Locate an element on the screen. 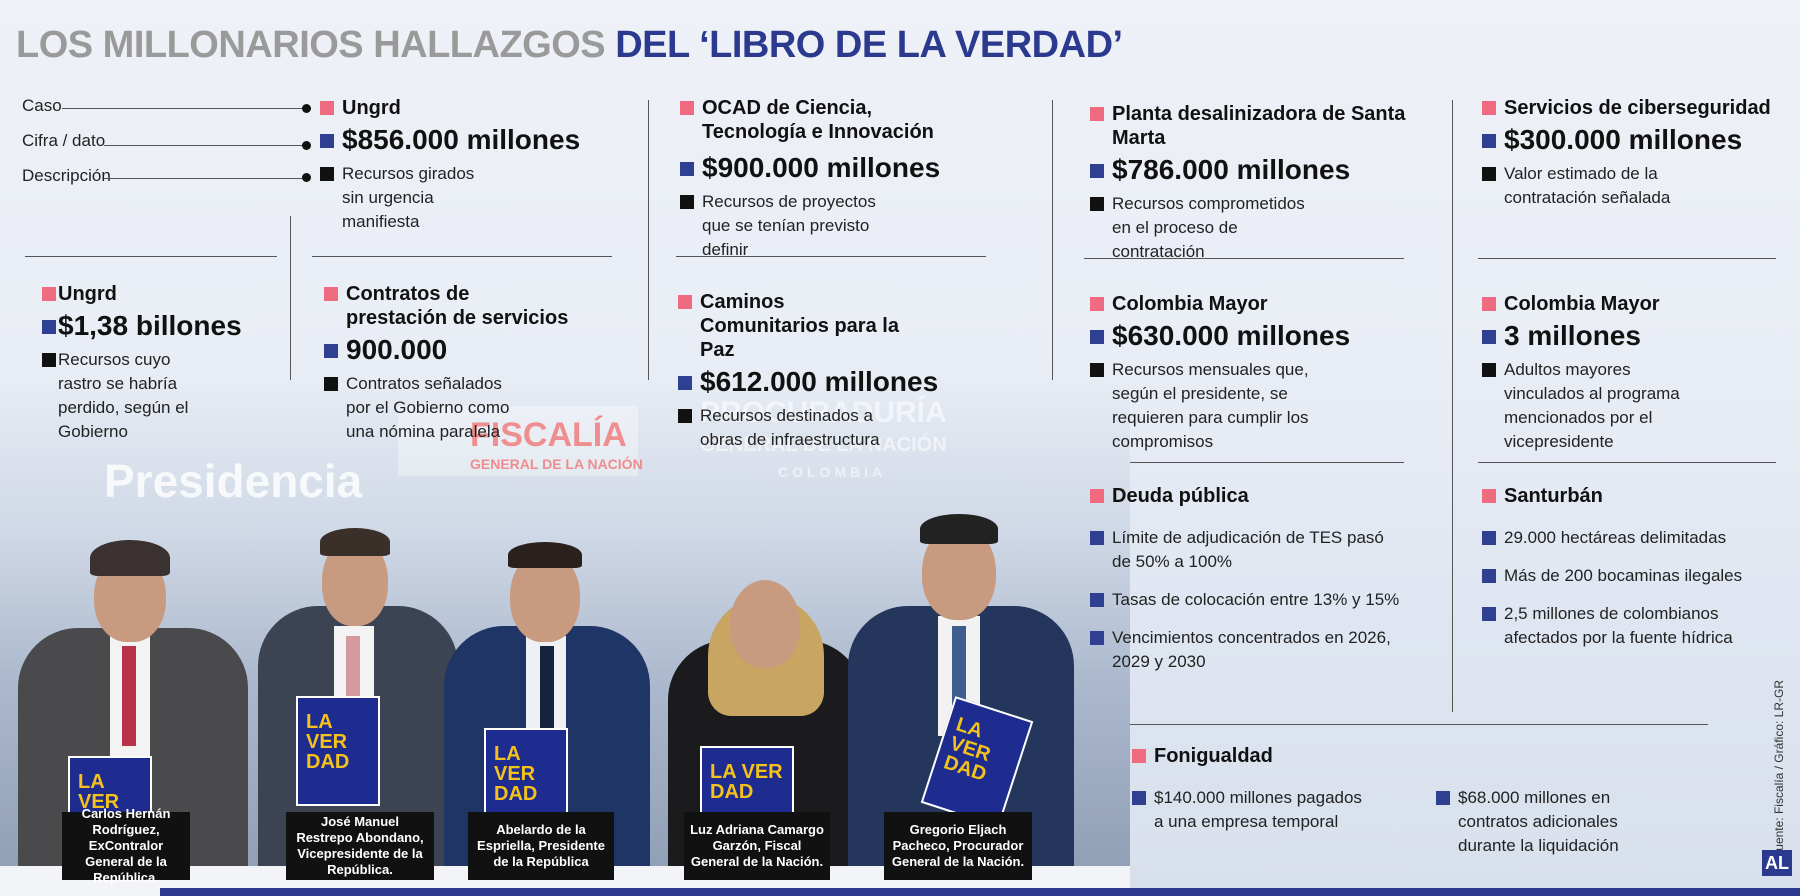 Image resolution: width=1800 pixels, height=896 pixels. legend-line-caso is located at coordinates (185, 108).